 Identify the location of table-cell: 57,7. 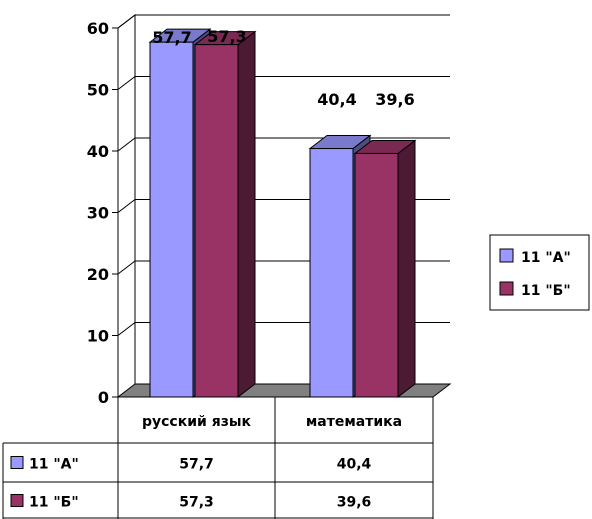
(196, 465).